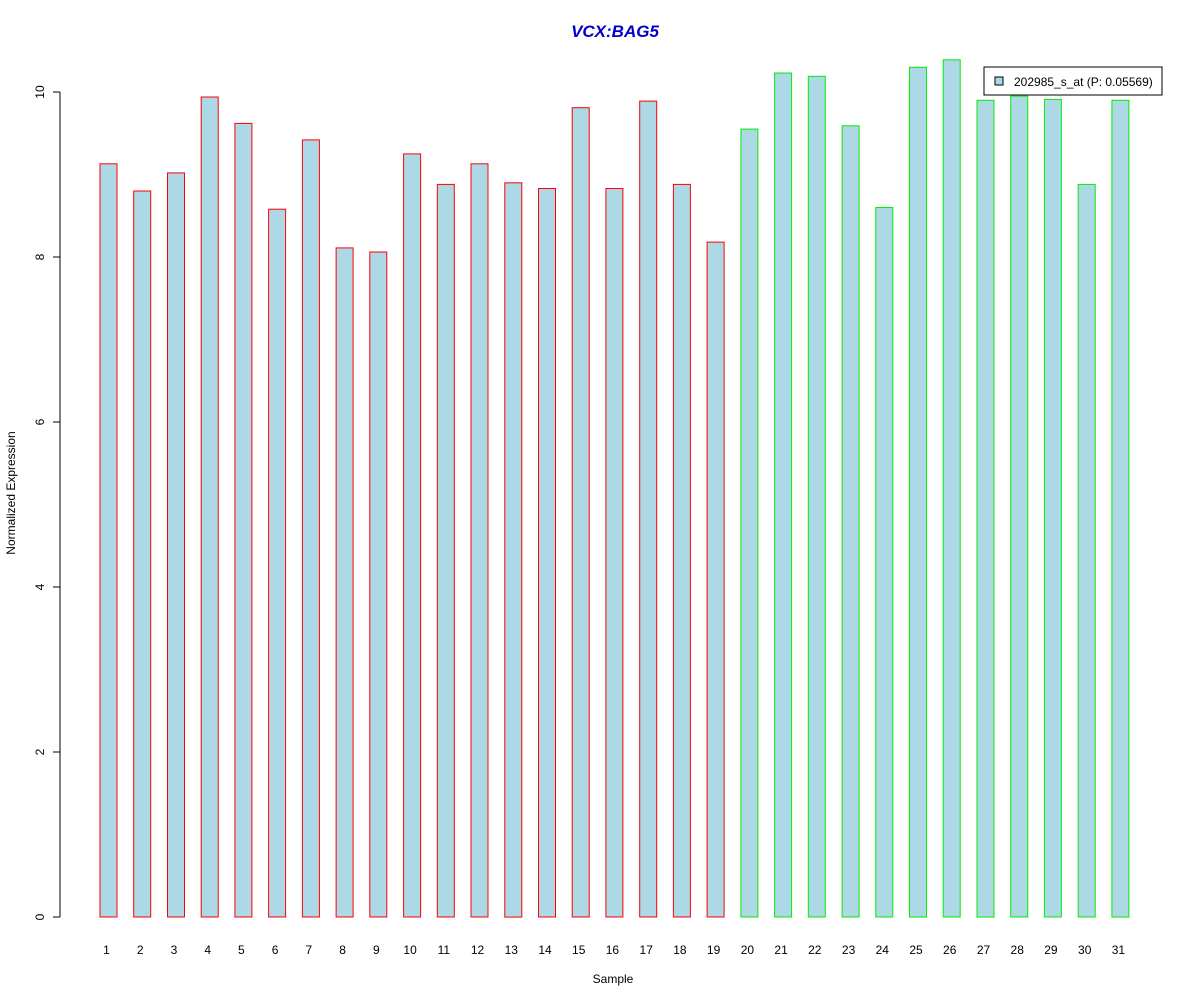 This screenshot has width=1200, height=1000. Describe the element at coordinates (47, 502) in the screenshot. I see `y-axis: 0 2 4 6 8 10` at that location.